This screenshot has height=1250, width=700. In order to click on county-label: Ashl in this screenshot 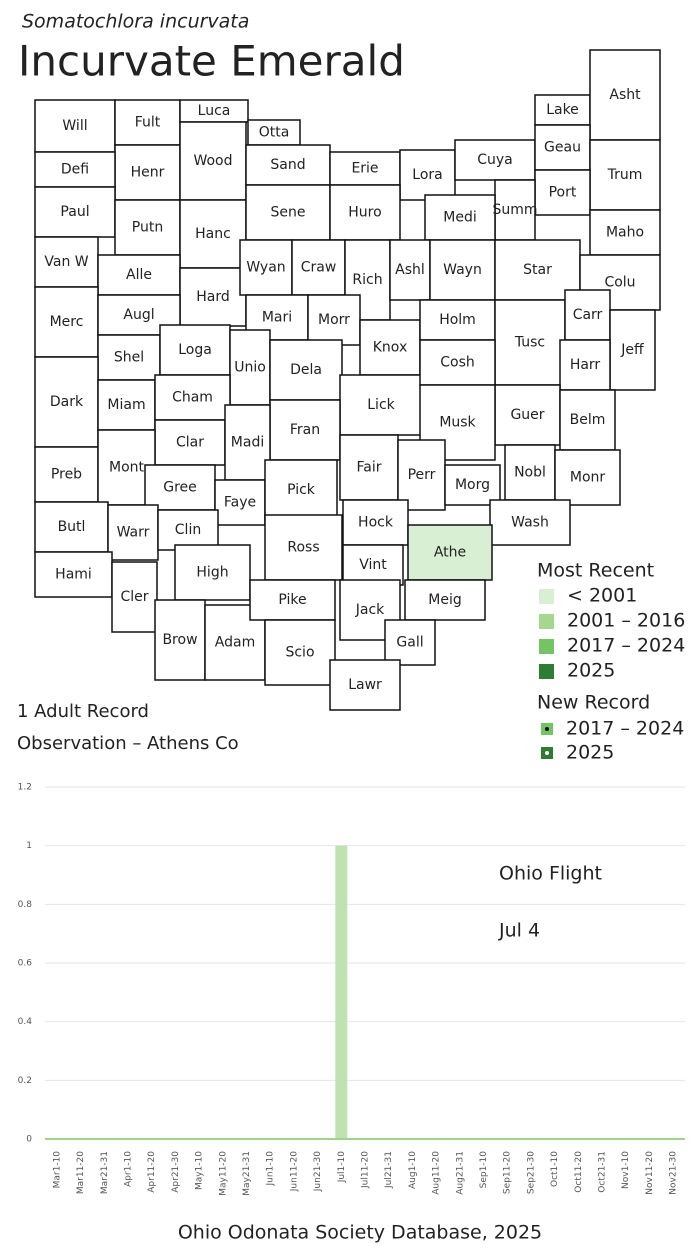, I will do `click(410, 270)`.